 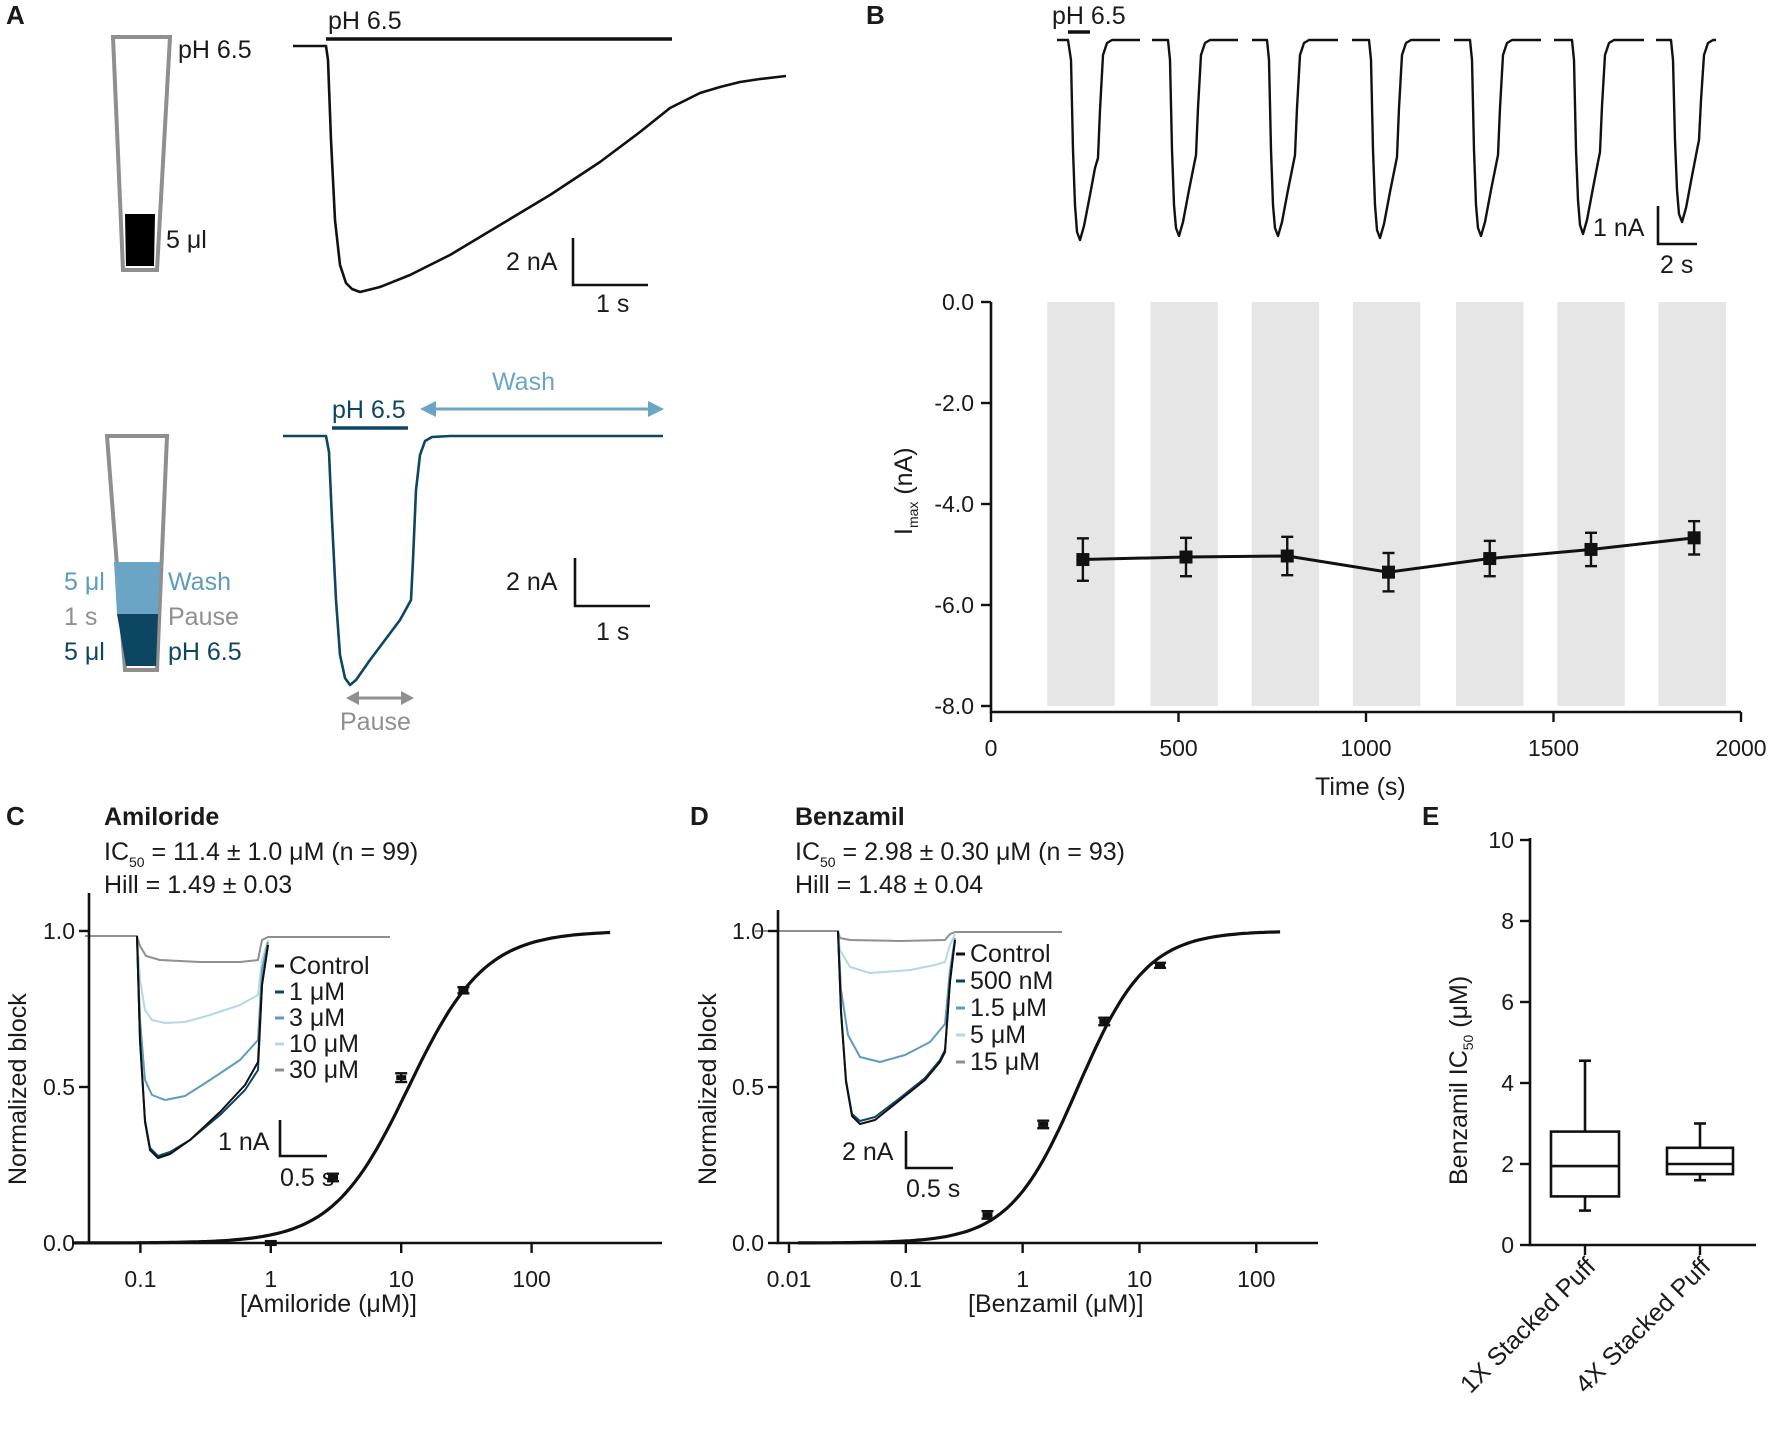 I want to click on c-legend-label-0: Control, so click(x=329, y=966).